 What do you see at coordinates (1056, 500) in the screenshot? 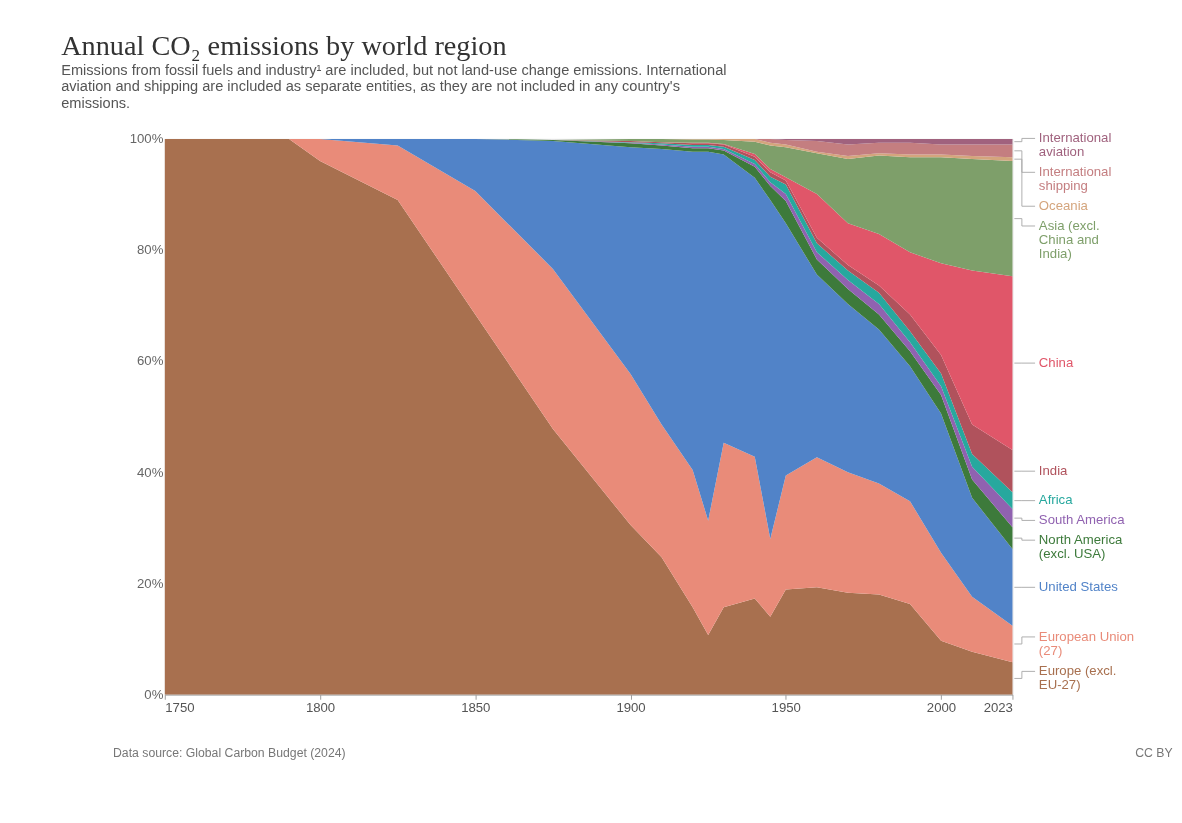
I see `text: Africa` at bounding box center [1056, 500].